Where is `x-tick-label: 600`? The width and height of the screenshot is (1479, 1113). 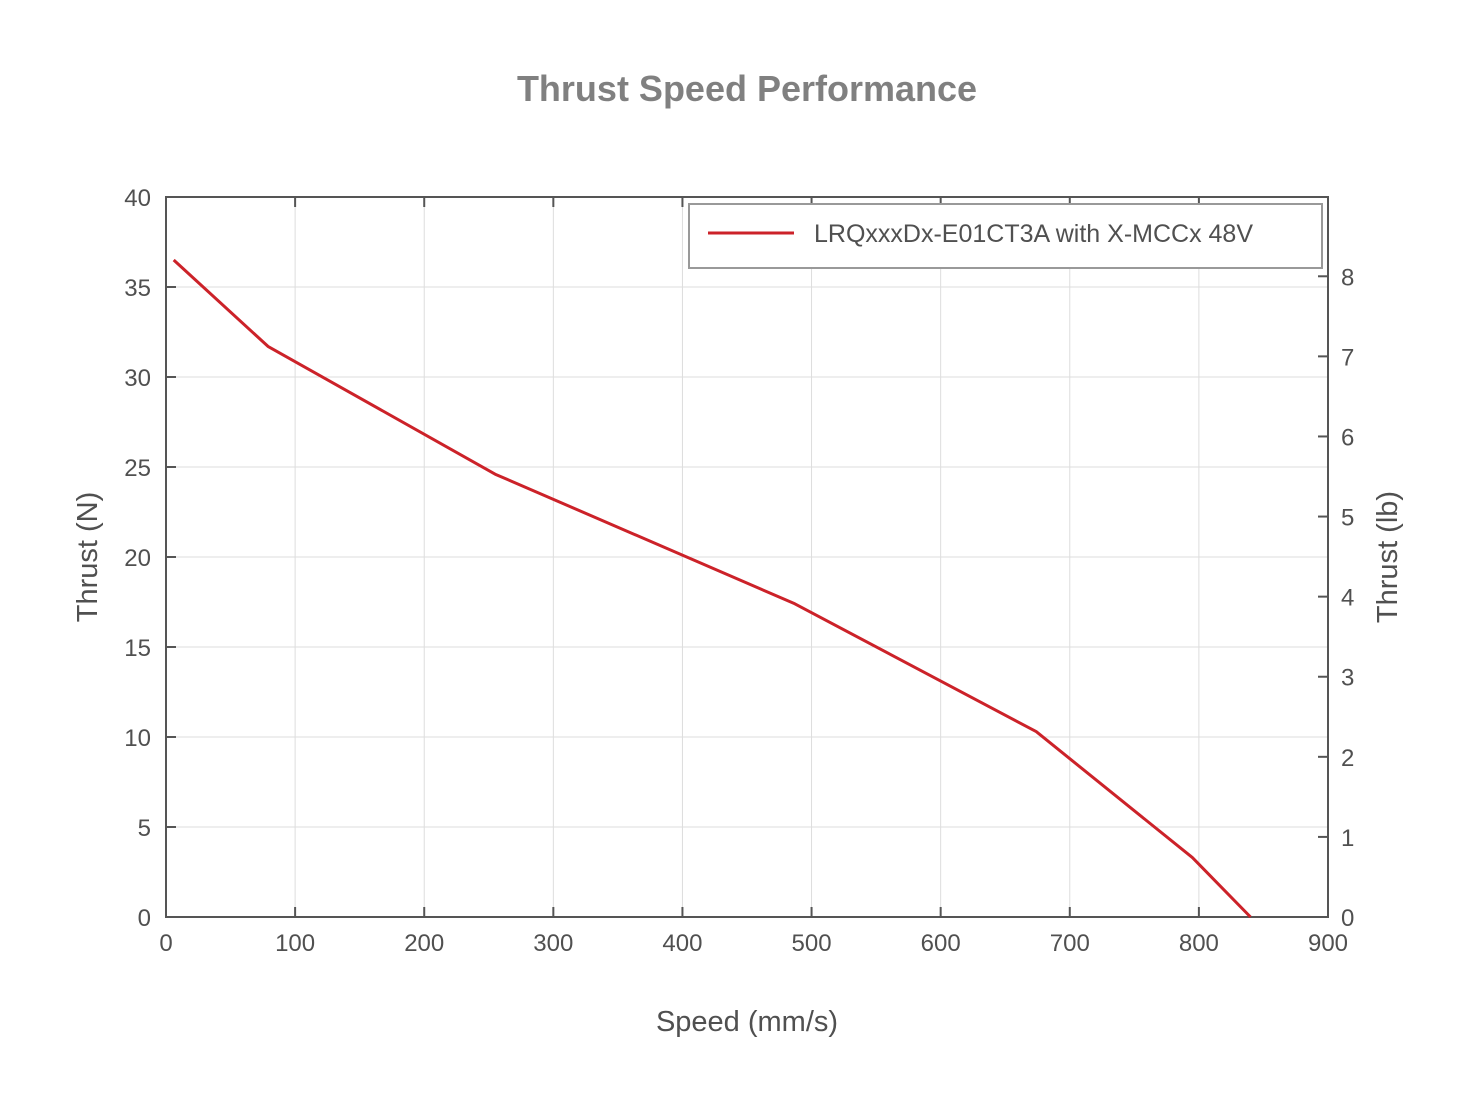 x-tick-label: 600 is located at coordinates (941, 943).